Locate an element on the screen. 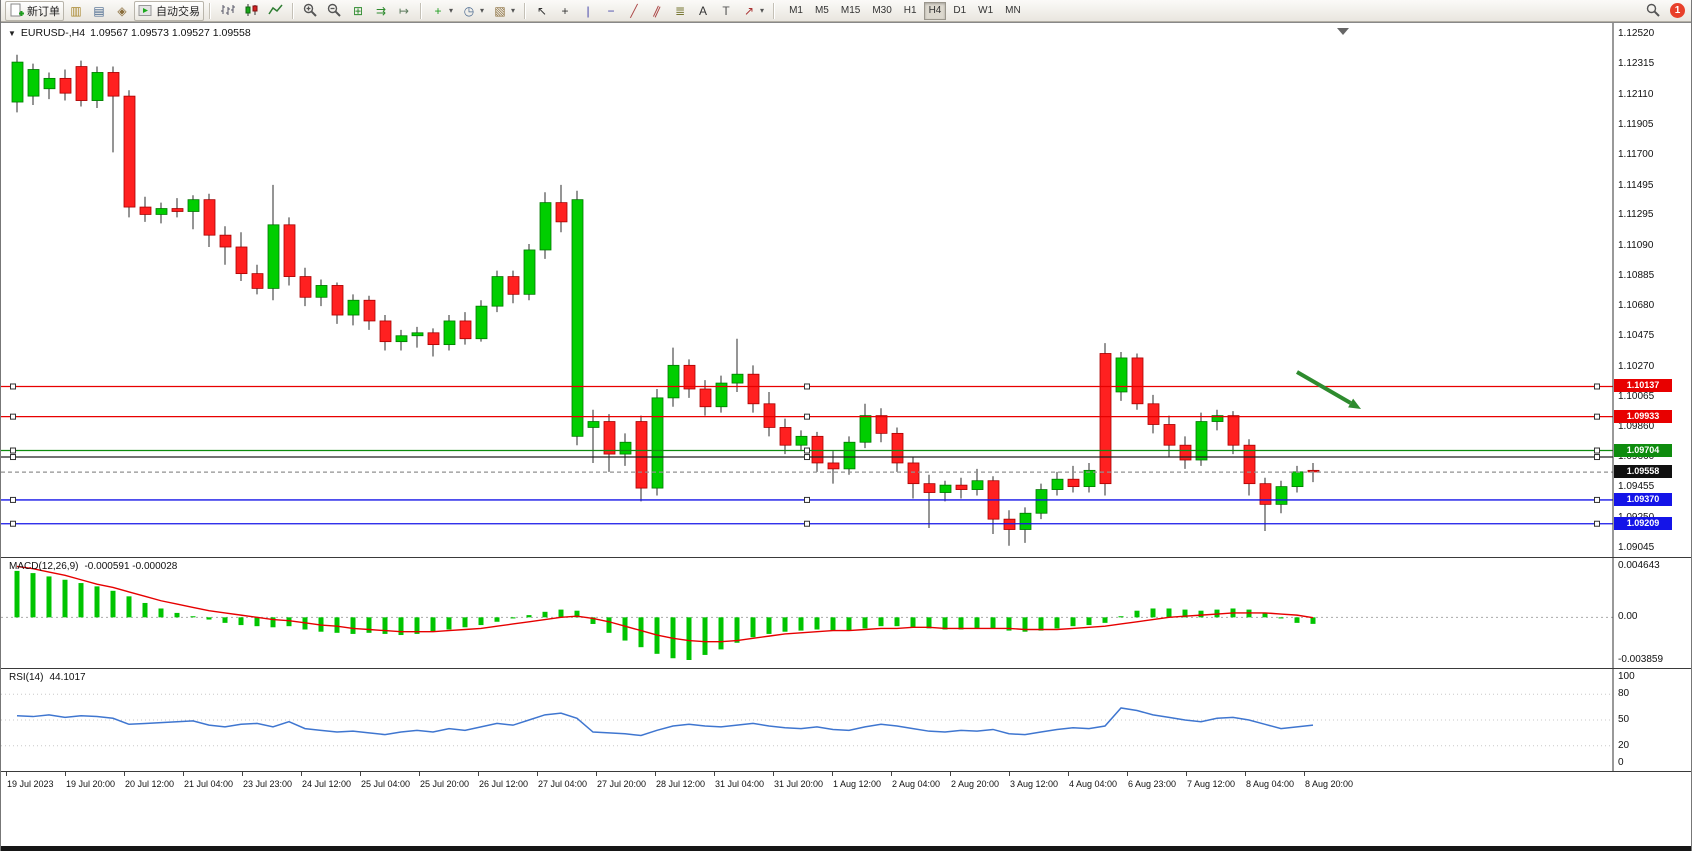 Image resolution: width=1692 pixels, height=851 pixels. timeframe-m30: M30 is located at coordinates (882, 10).